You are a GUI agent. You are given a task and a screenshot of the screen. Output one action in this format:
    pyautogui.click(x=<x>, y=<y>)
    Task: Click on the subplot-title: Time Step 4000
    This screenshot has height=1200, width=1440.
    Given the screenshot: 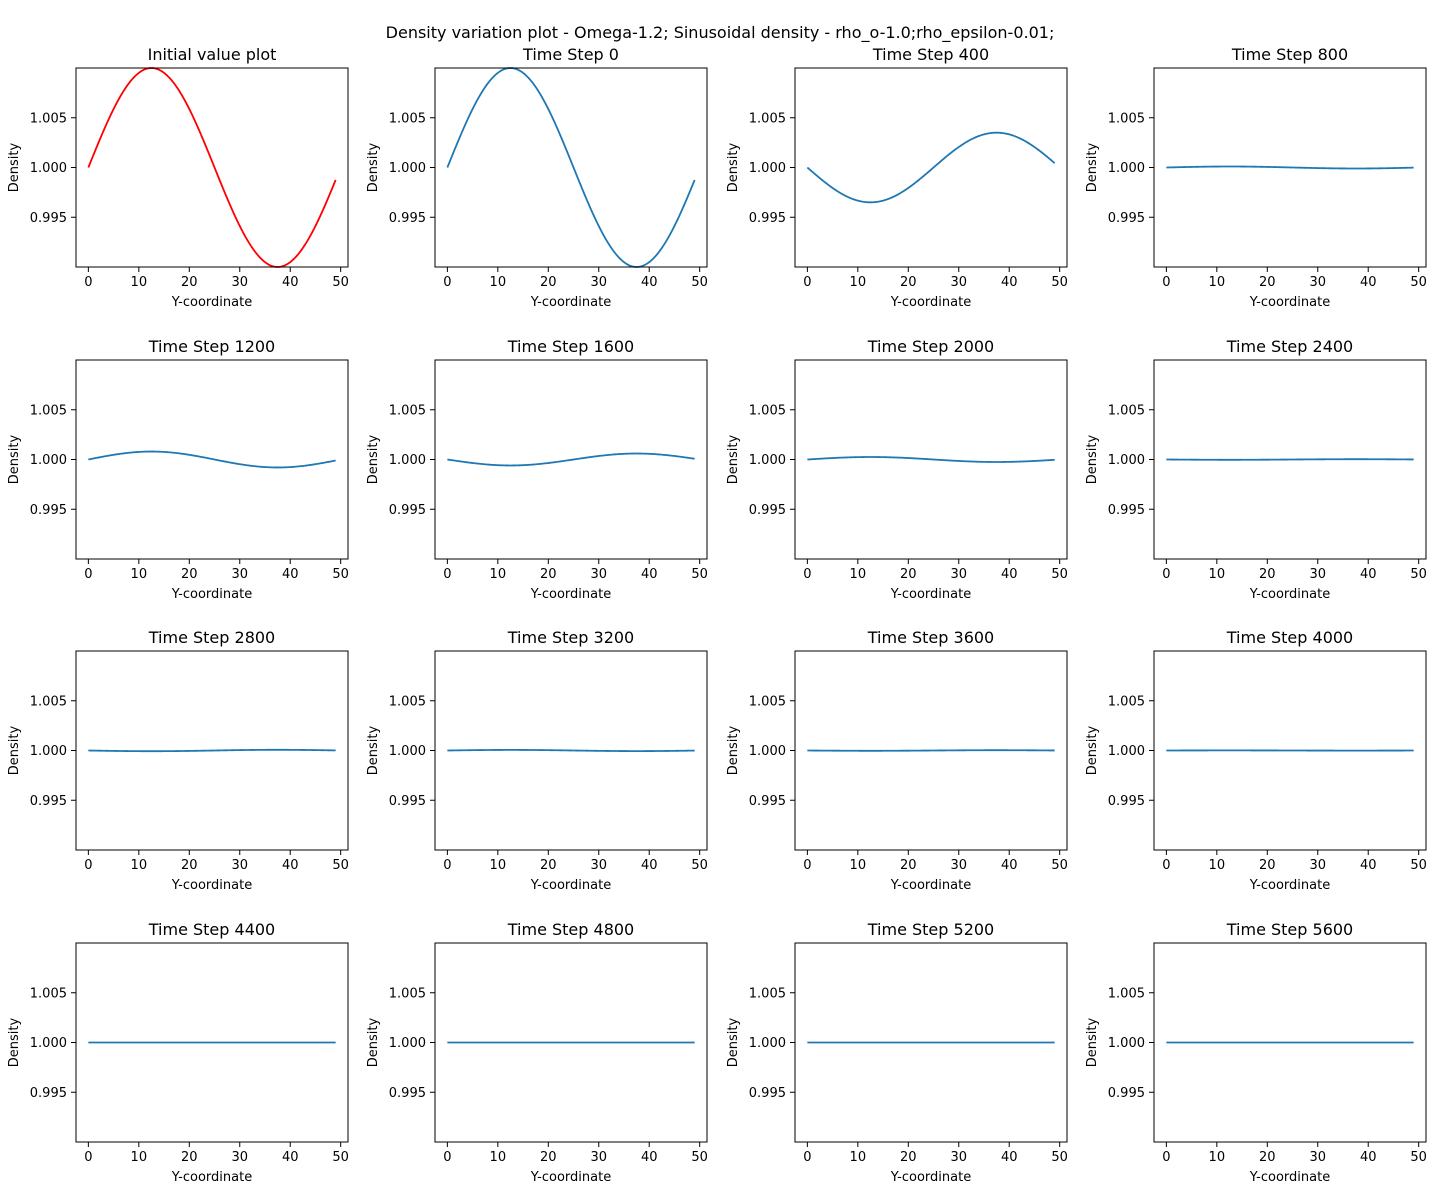 What is the action you would take?
    pyautogui.click(x=1289, y=637)
    